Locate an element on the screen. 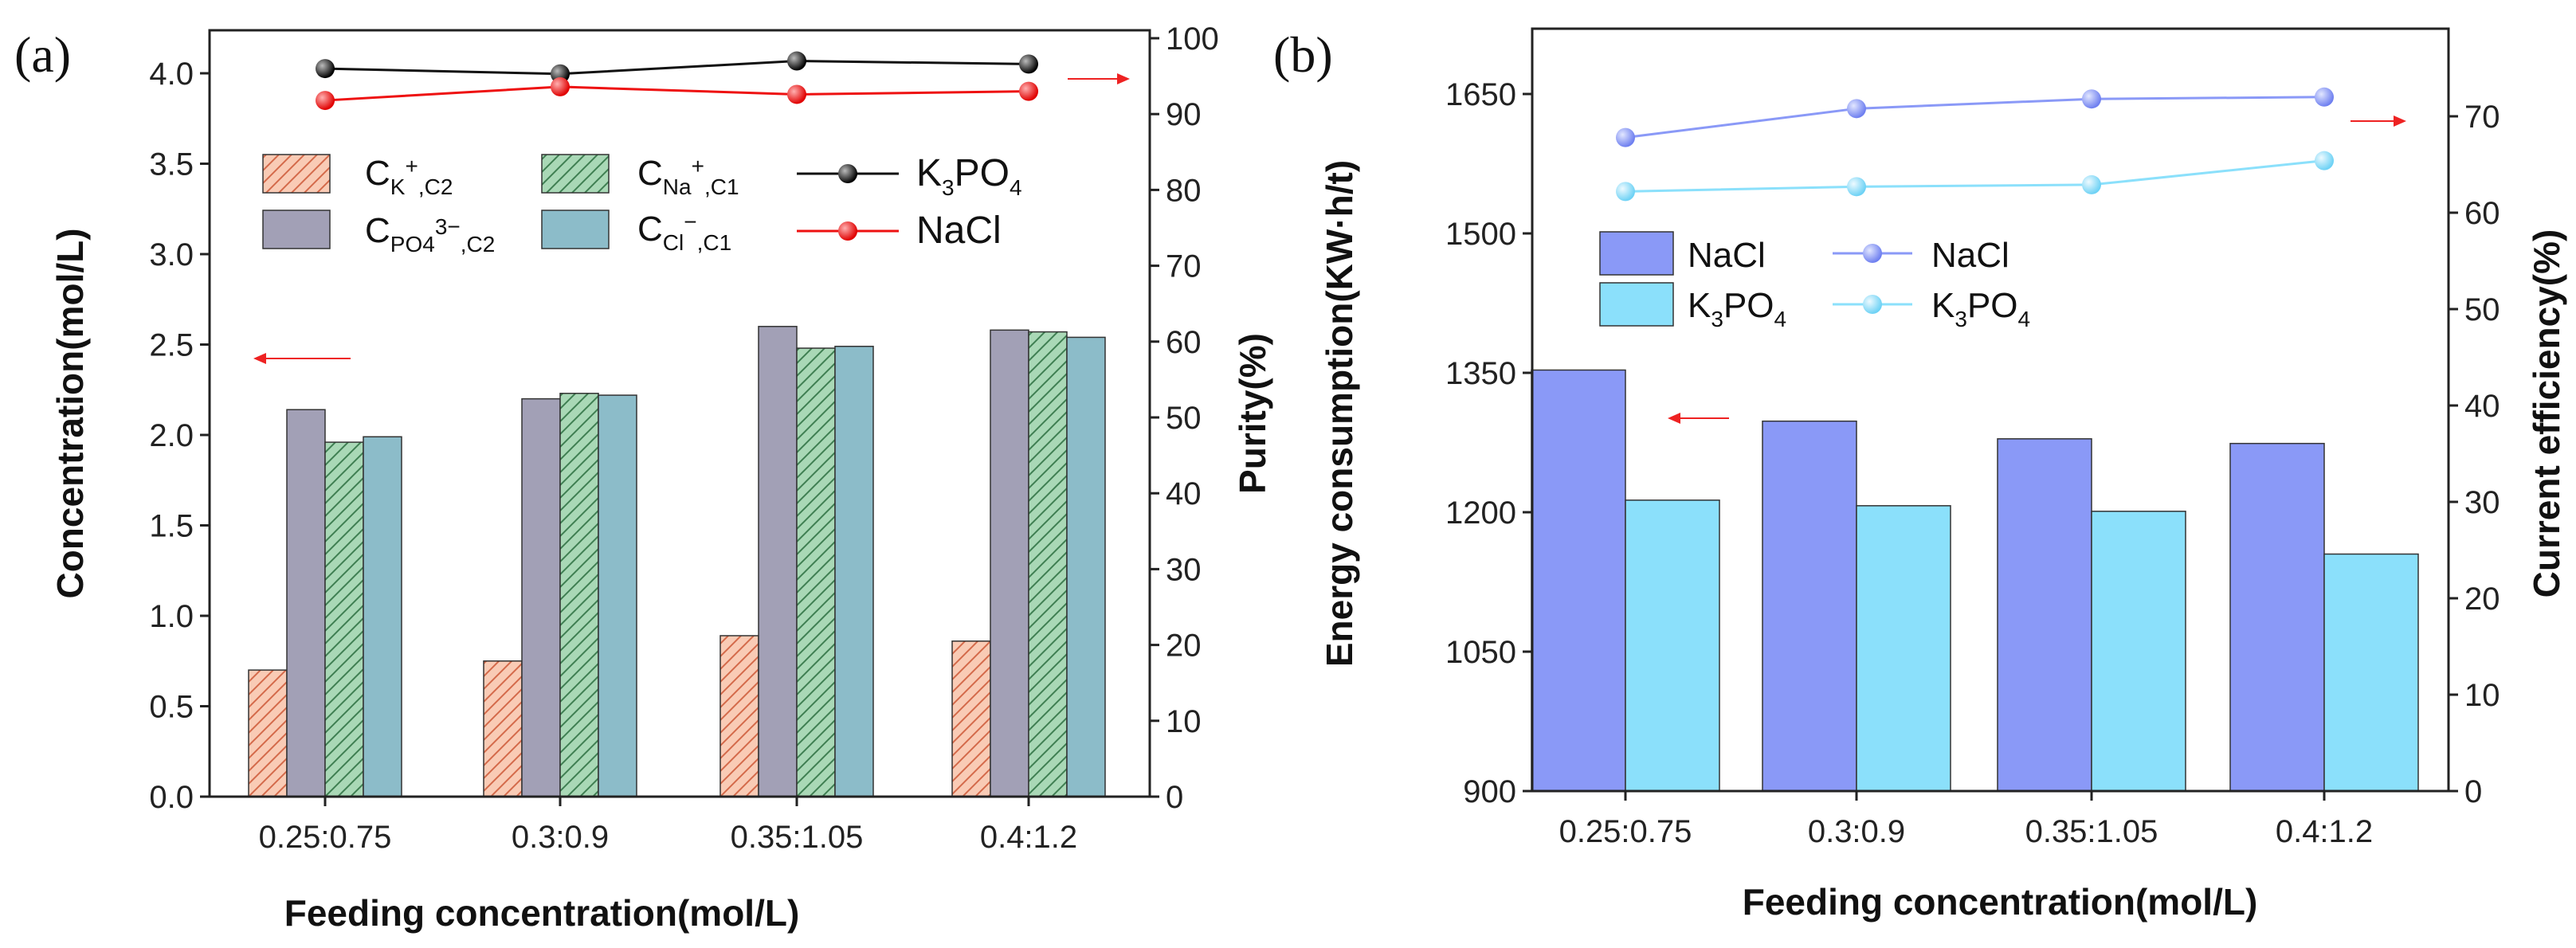 Image resolution: width=2576 pixels, height=948 pixels. line-k3po4 is located at coordinates (1975, 176).